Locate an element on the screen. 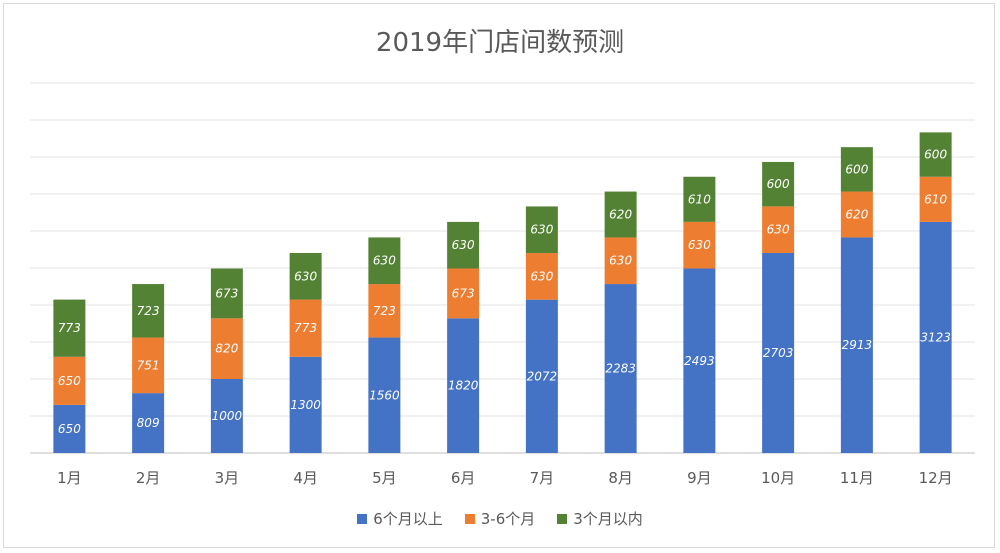 This screenshot has width=1000, height=553. x-tick-label: 2月 is located at coordinates (148, 478).